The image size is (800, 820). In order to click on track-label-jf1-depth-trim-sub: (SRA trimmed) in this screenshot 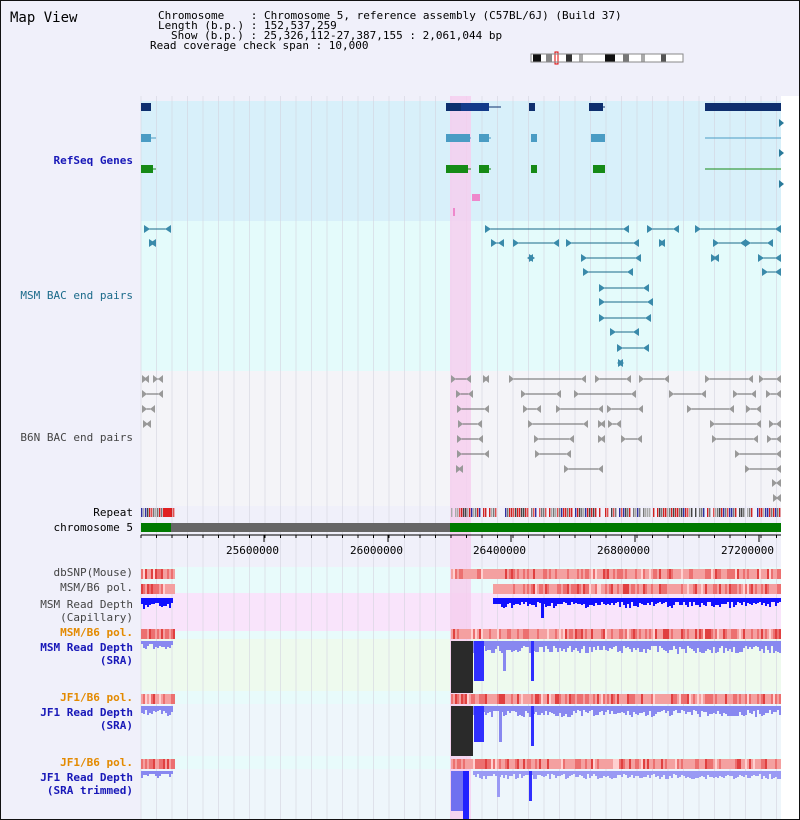, I will do `click(89, 790)`.